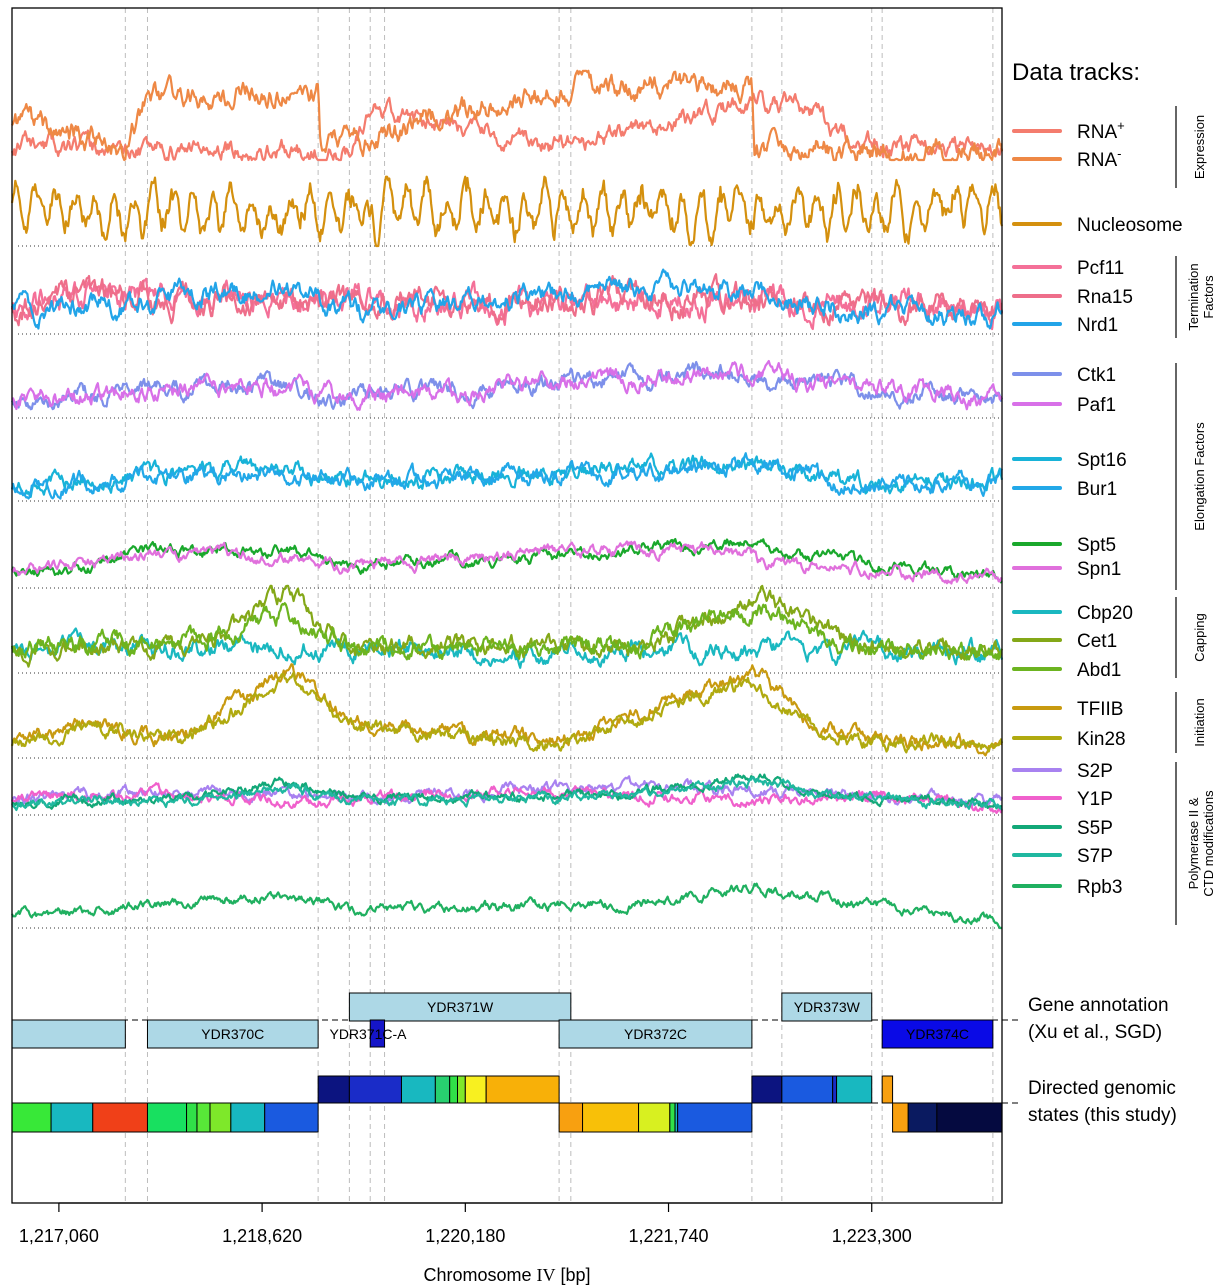 This screenshot has width=1227, height=1287. What do you see at coordinates (1100, 709) in the screenshot?
I see `legend-label: TFIIB` at bounding box center [1100, 709].